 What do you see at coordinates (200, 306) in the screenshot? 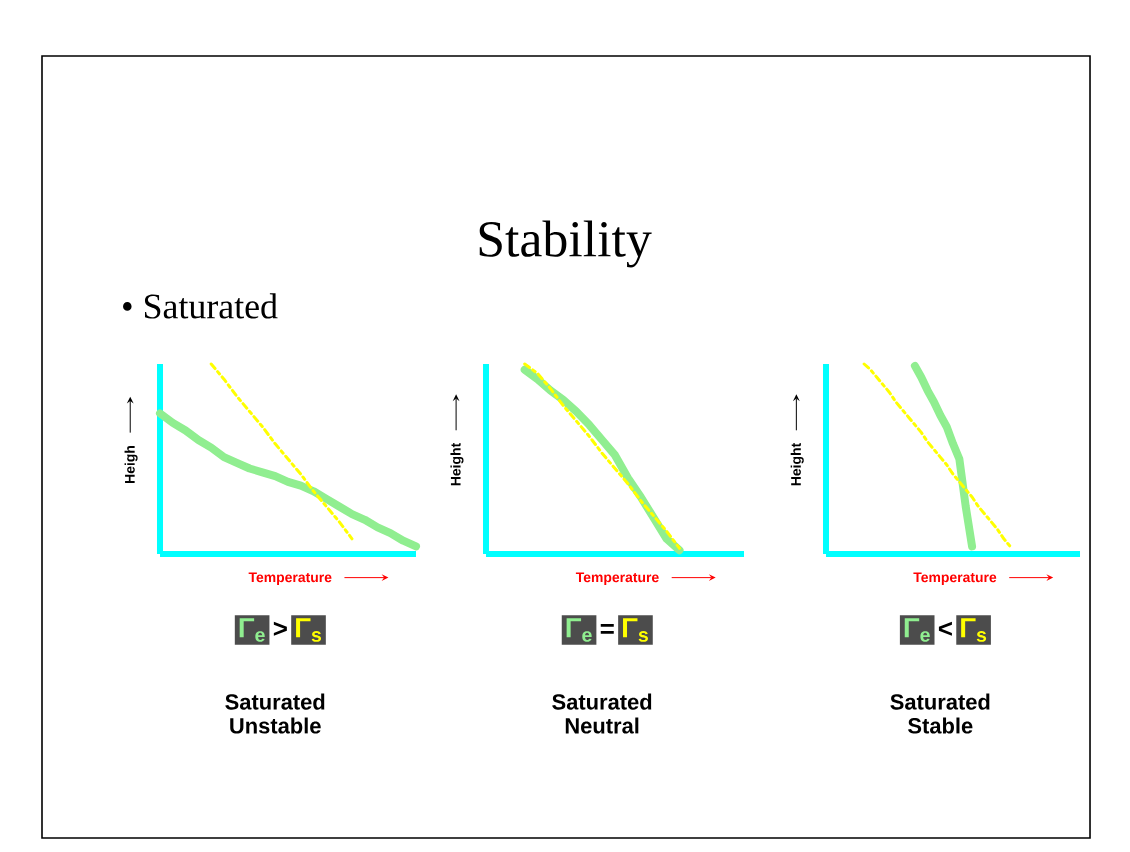
I see `text: • Saturated` at bounding box center [200, 306].